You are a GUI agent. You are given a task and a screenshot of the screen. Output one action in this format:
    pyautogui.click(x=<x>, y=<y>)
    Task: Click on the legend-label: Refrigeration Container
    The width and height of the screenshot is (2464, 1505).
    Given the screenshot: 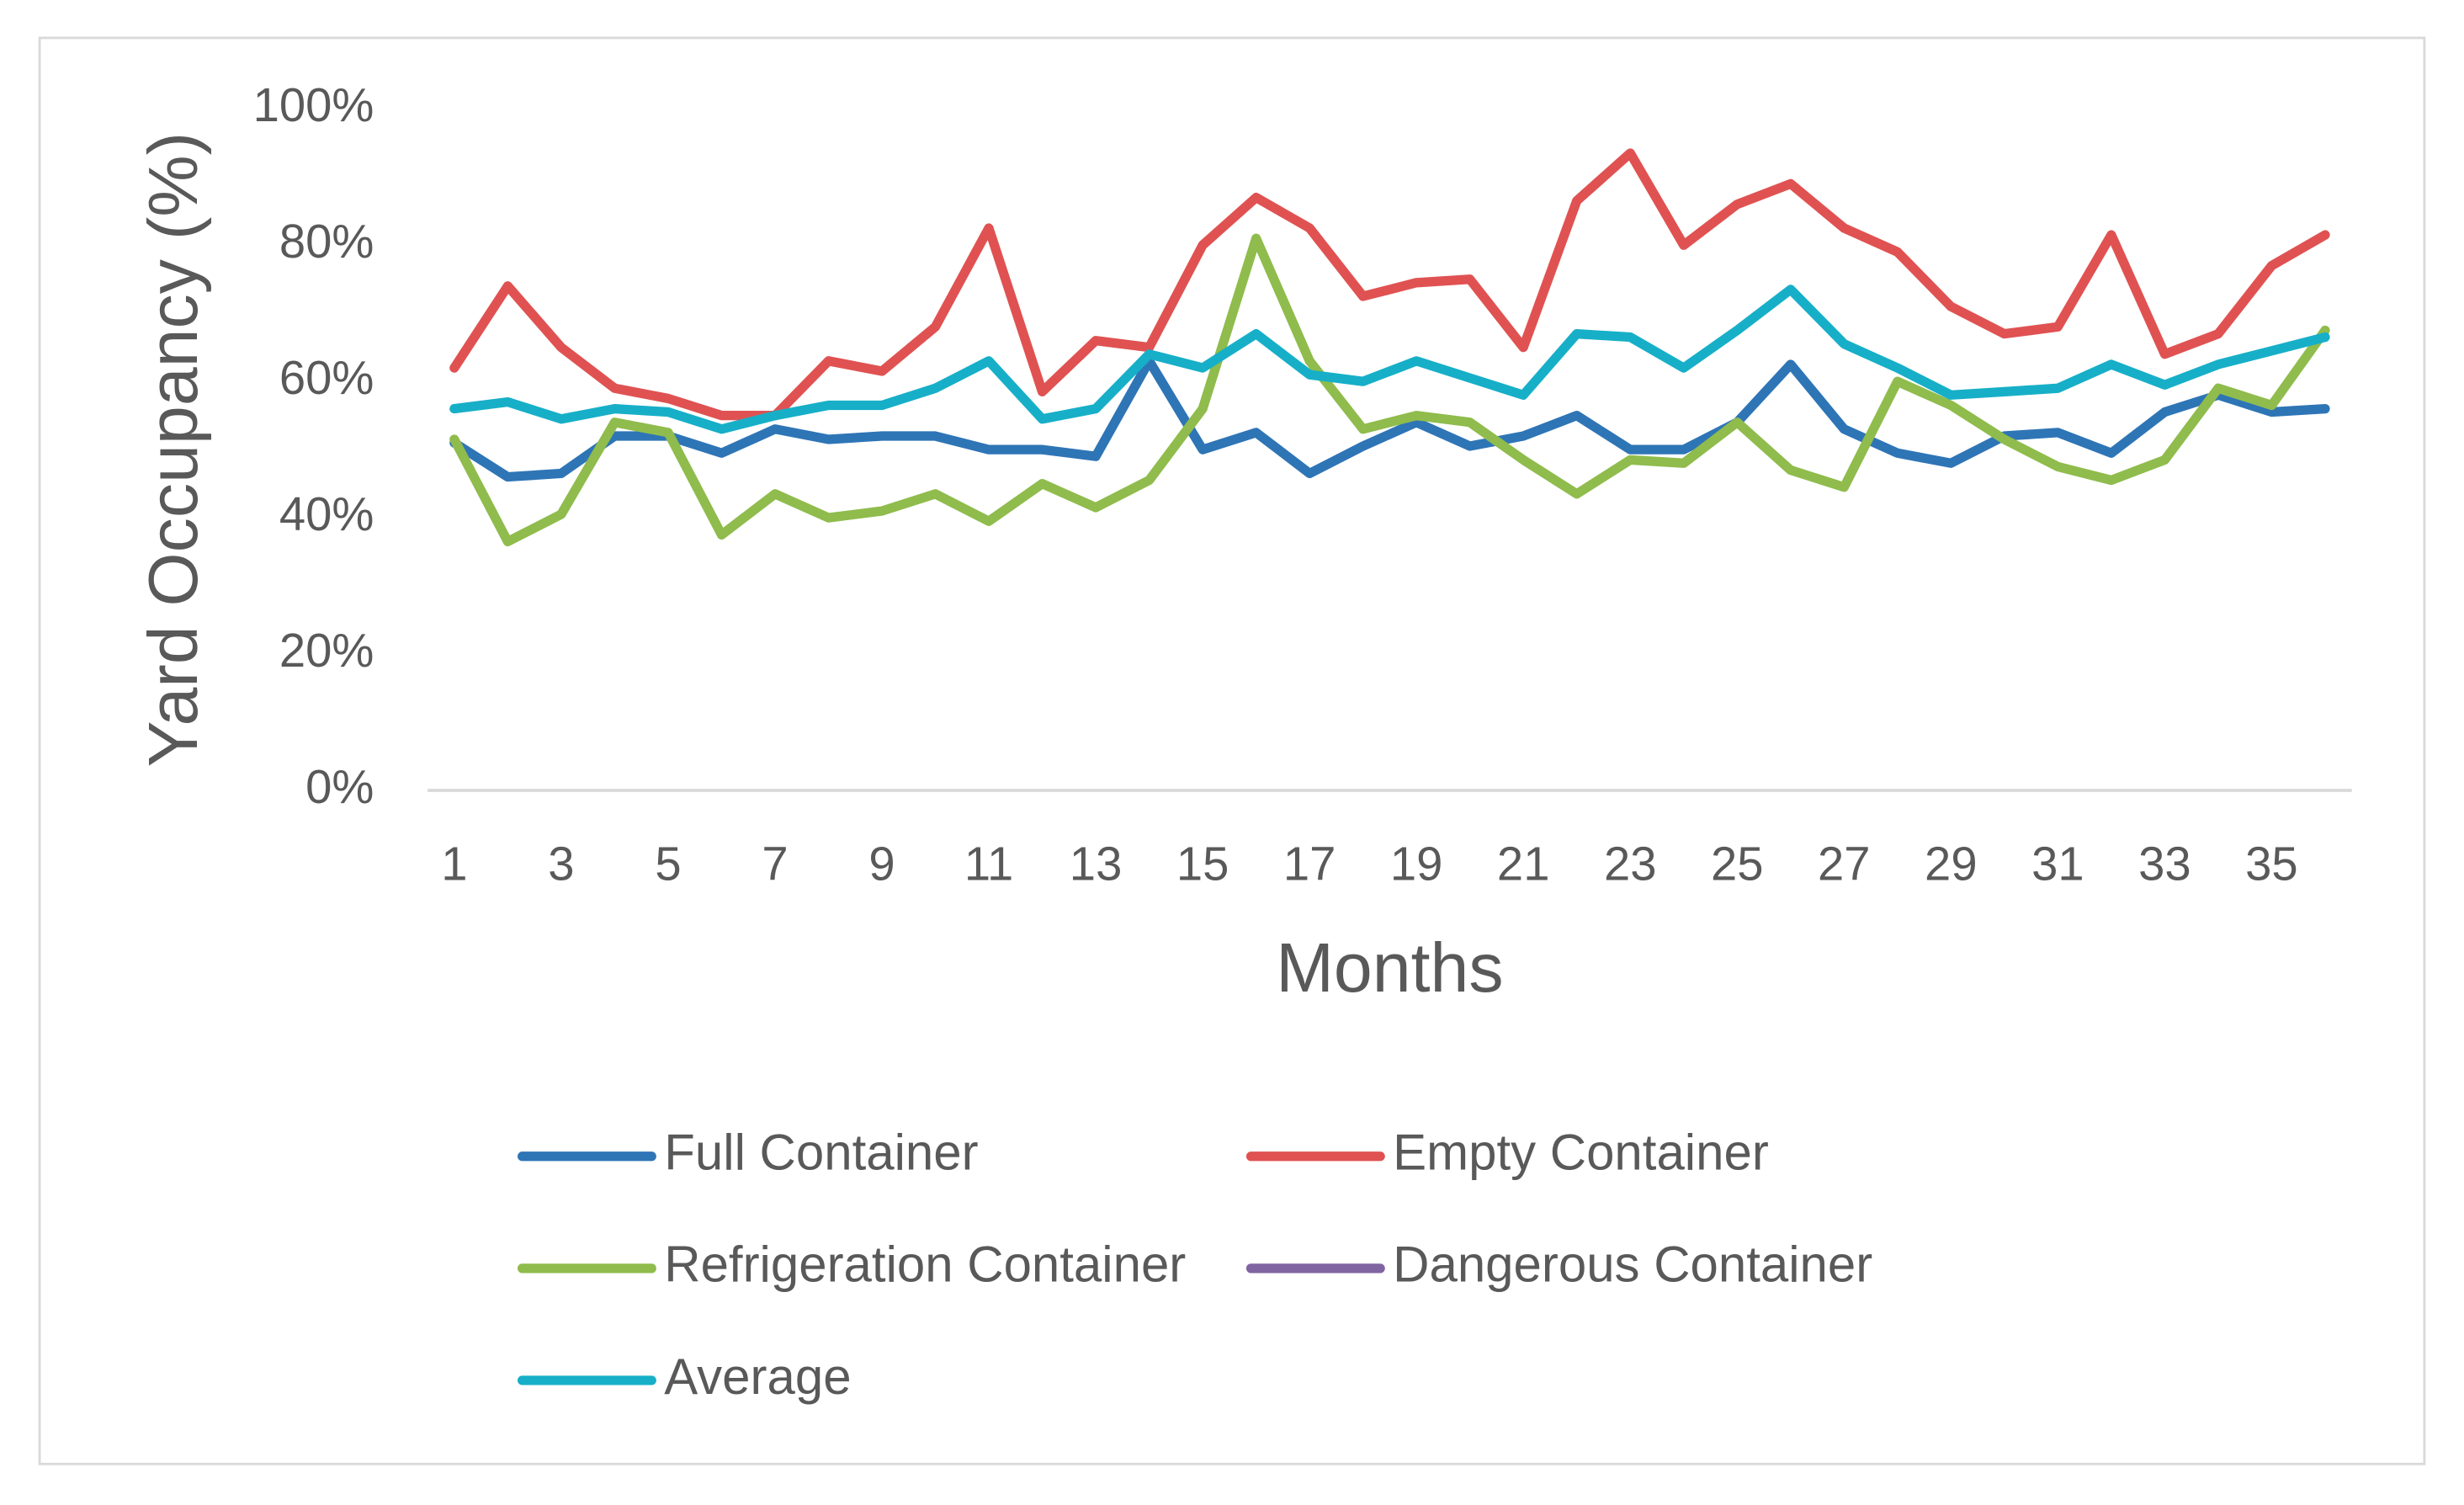 What is the action you would take?
    pyautogui.click(x=925, y=1264)
    